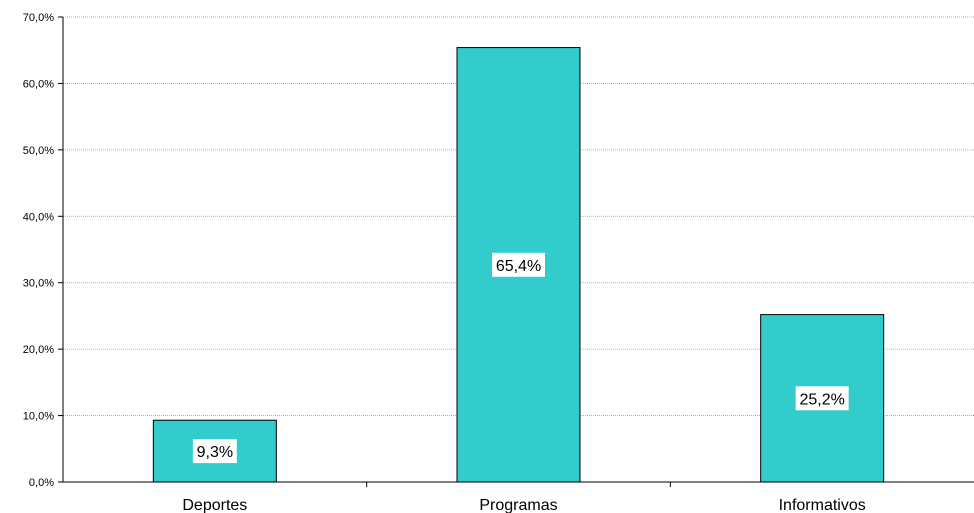 The width and height of the screenshot is (974, 513). What do you see at coordinates (38, 350) in the screenshot?
I see `y-tick-label: 20,0%` at bounding box center [38, 350].